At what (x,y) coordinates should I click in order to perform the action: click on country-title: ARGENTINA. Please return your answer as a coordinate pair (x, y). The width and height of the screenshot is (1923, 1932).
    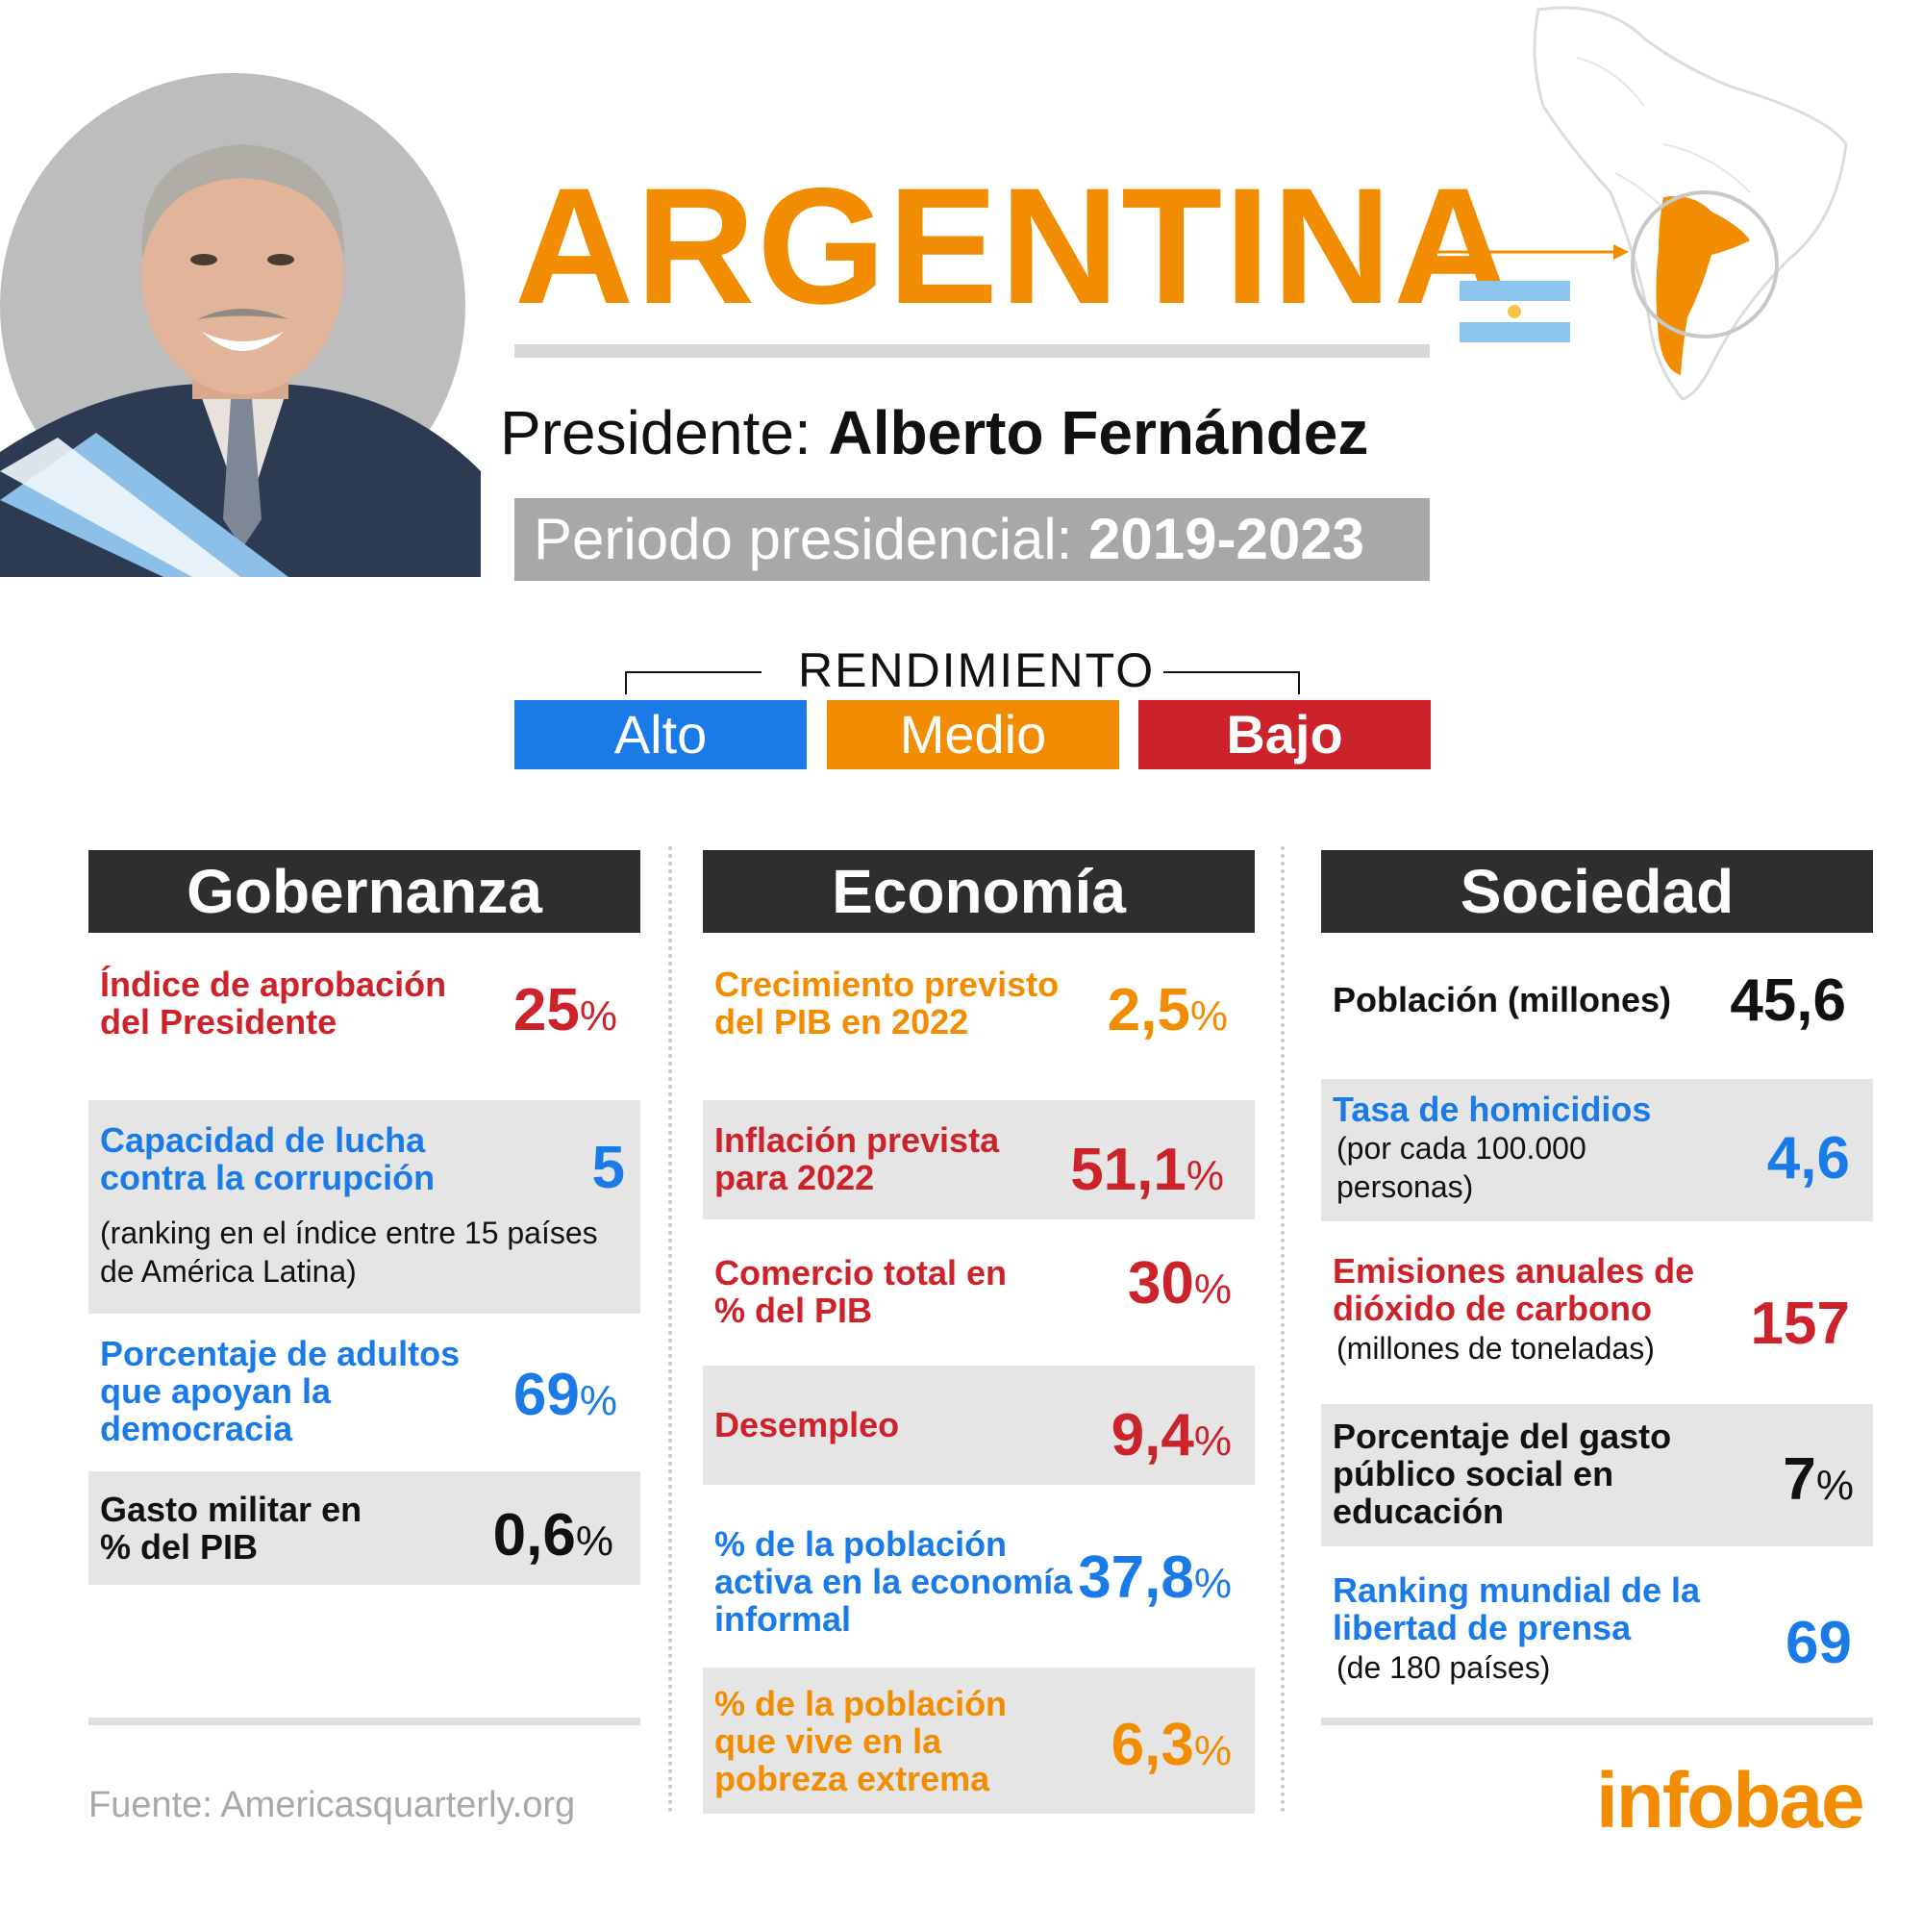
    Looking at the image, I should click on (1014, 246).